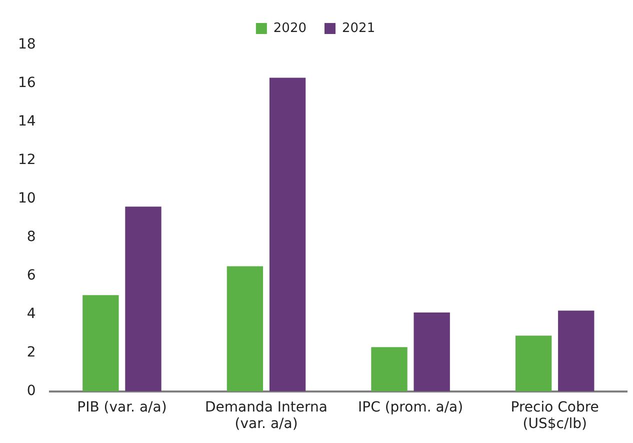 Image resolution: width=633 pixels, height=443 pixels. What do you see at coordinates (31, 391) in the screenshot?
I see `y-tick-label: 0` at bounding box center [31, 391].